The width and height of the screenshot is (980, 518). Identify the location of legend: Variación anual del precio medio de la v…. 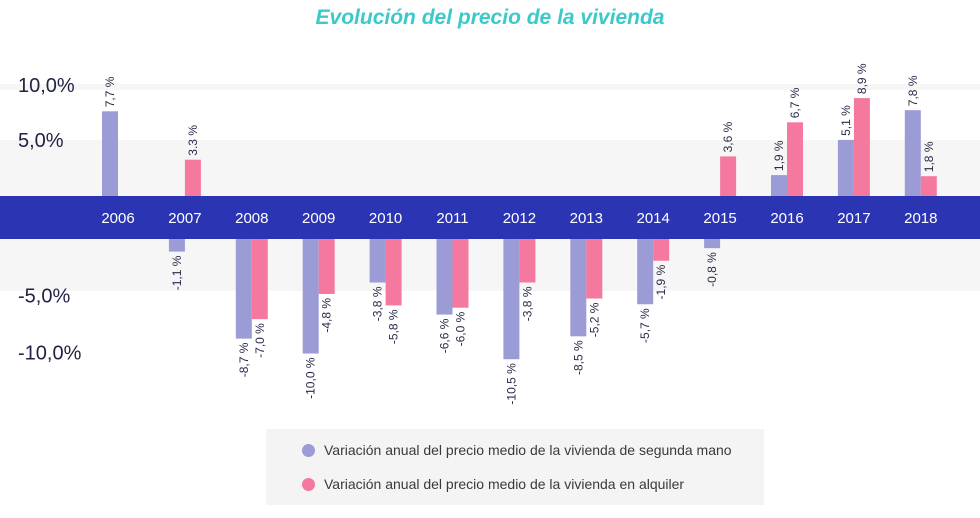
(515, 467).